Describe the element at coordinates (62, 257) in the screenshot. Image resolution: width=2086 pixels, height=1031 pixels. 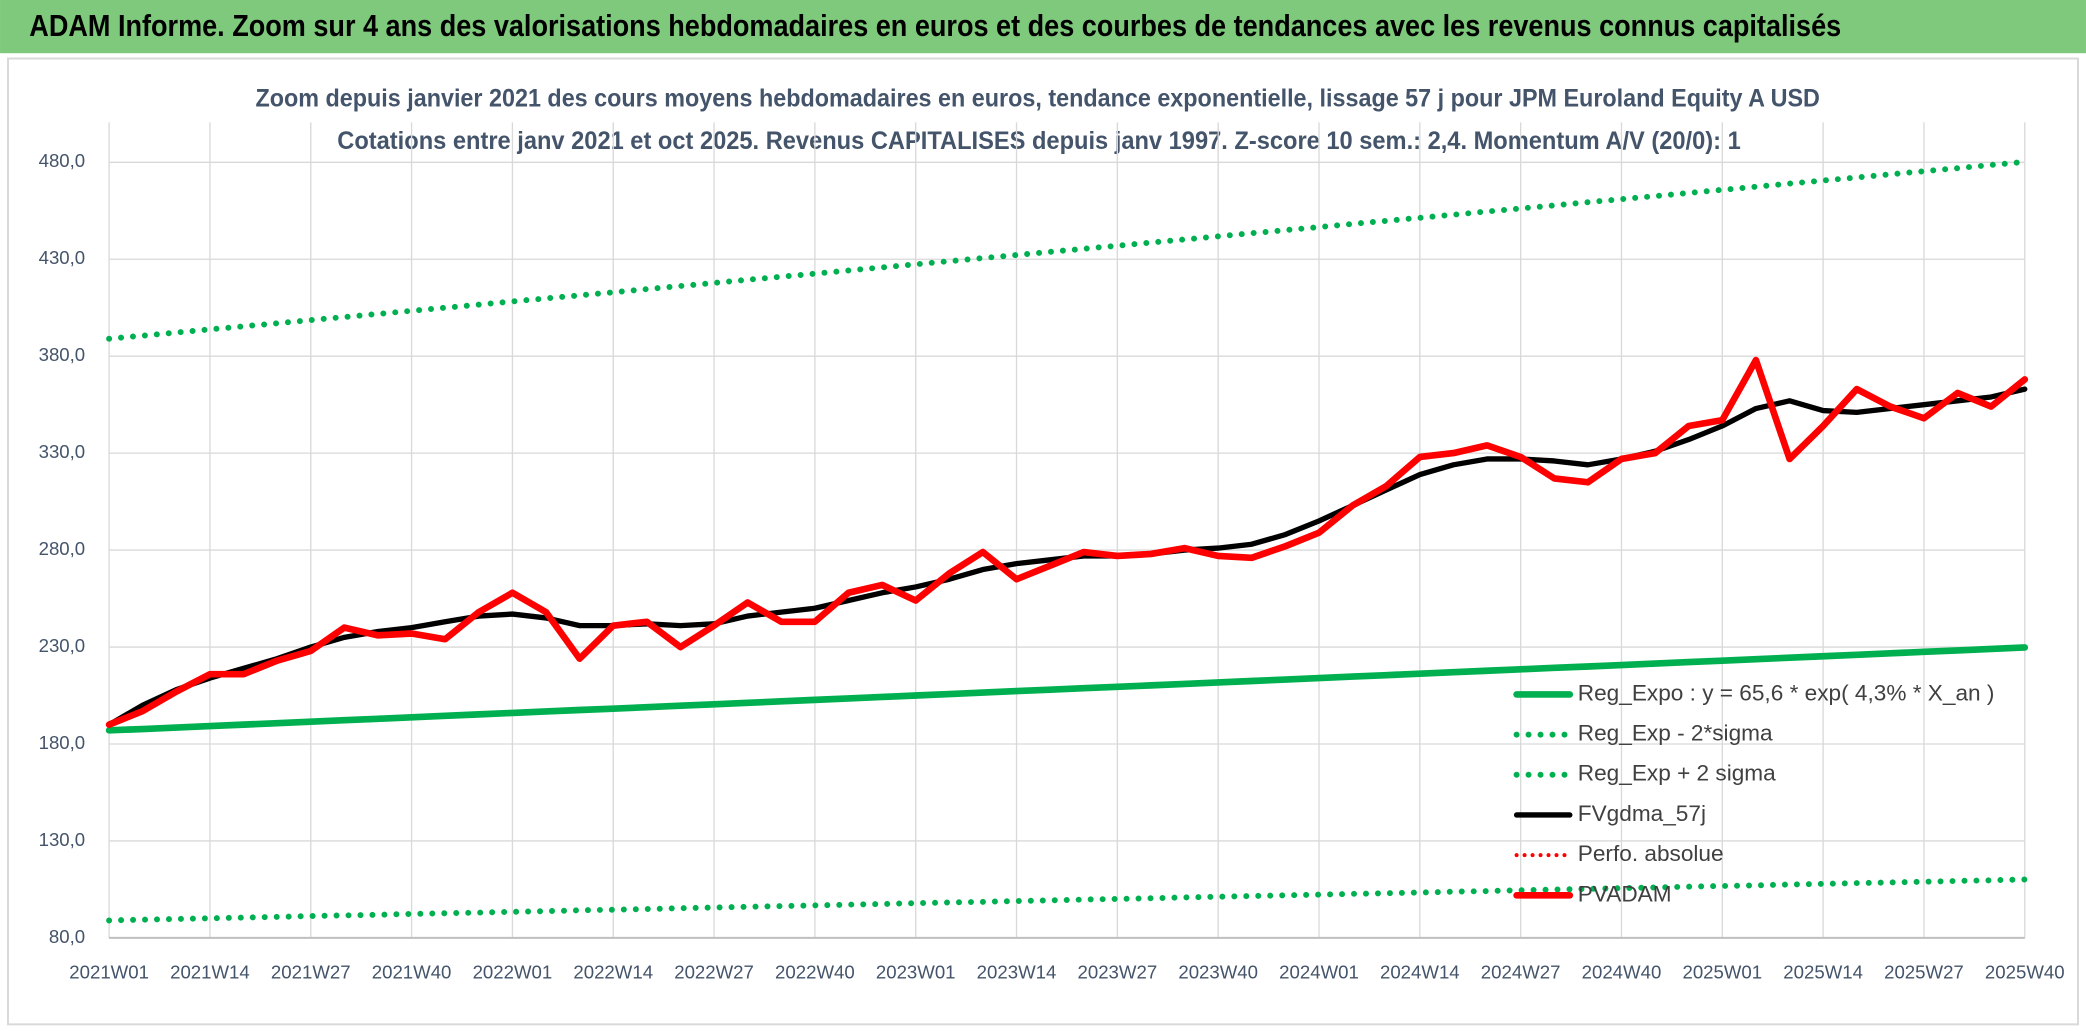
I see `y-tick-label: 430,0` at that location.